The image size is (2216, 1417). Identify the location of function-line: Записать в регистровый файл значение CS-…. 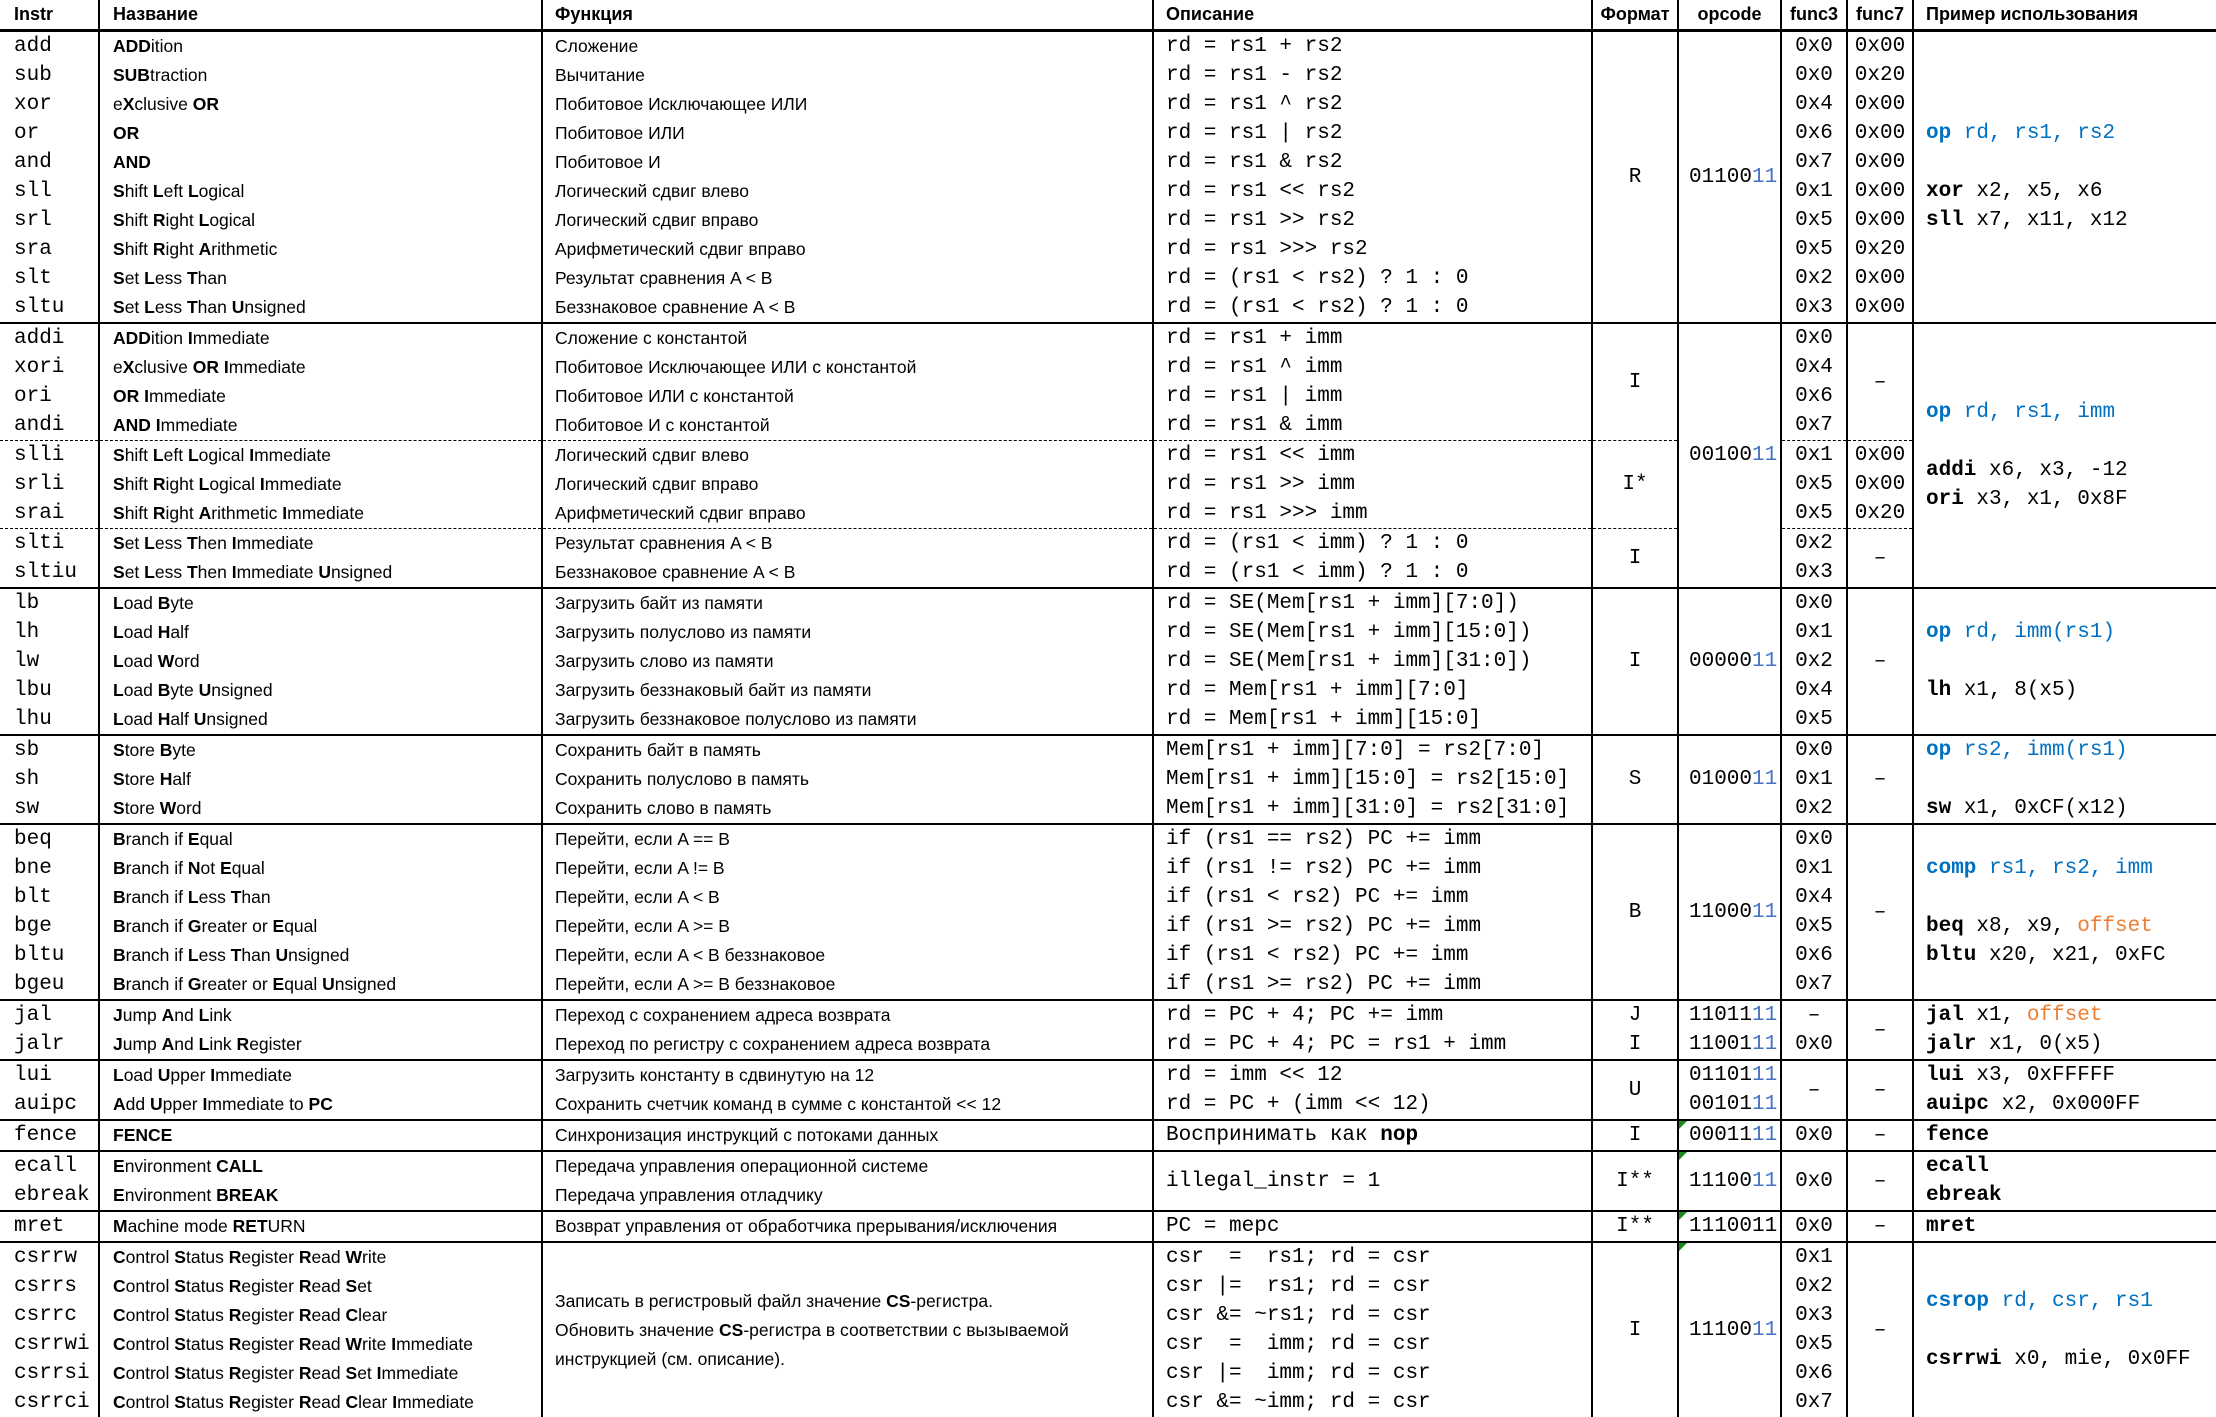
(850, 1301).